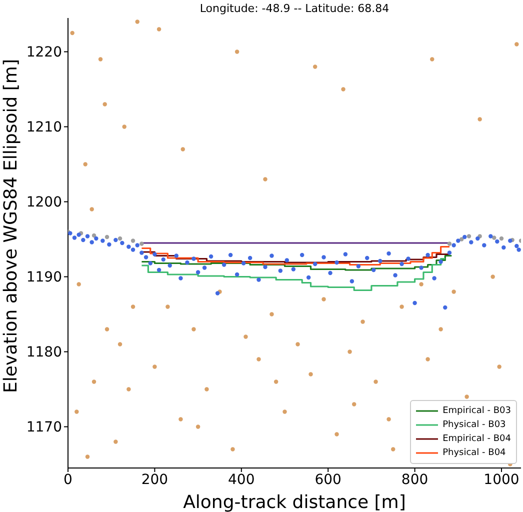 This screenshot has height=512, width=523. Describe the element at coordinates (44, 52) in the screenshot. I see `y-tick-label: 1220` at that location.